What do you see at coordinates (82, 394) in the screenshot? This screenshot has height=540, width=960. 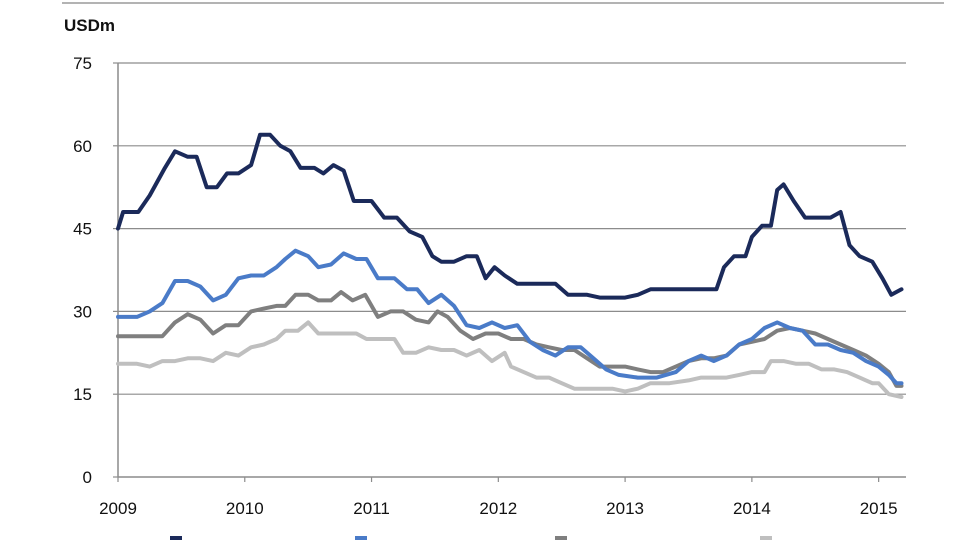 I see `y-tick-label-15: 15` at bounding box center [82, 394].